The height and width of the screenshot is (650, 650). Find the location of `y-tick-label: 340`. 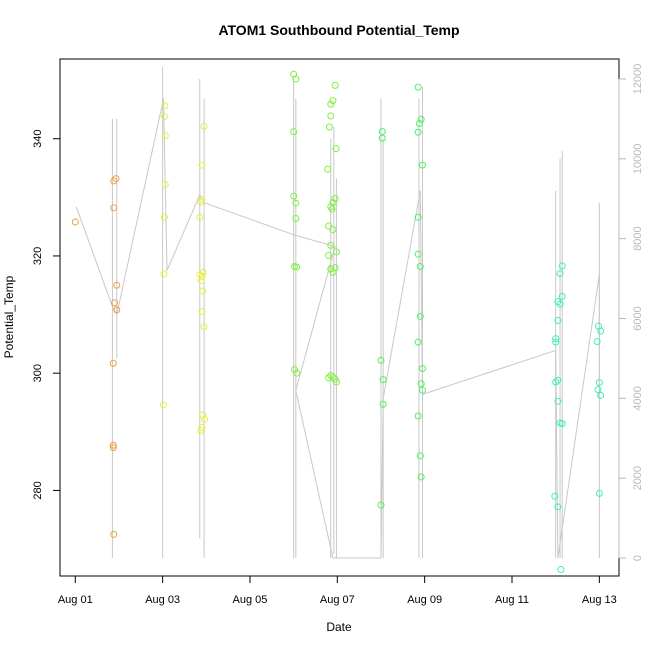

y-tick-label: 340 is located at coordinates (38, 139).